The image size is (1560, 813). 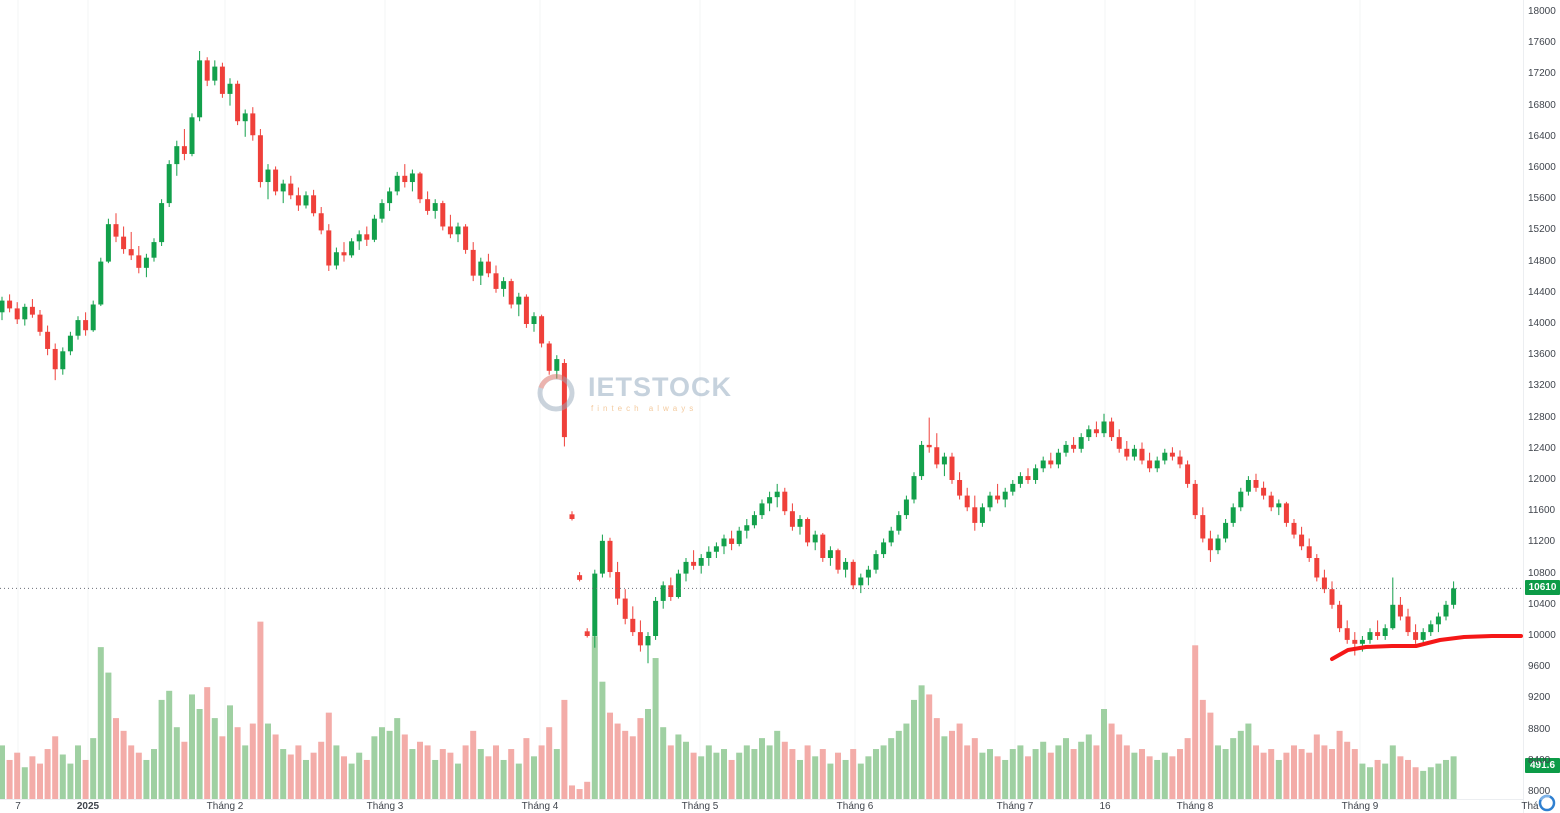 What do you see at coordinates (1360, 806) in the screenshot?
I see `time-tick-label: Tháng 9` at bounding box center [1360, 806].